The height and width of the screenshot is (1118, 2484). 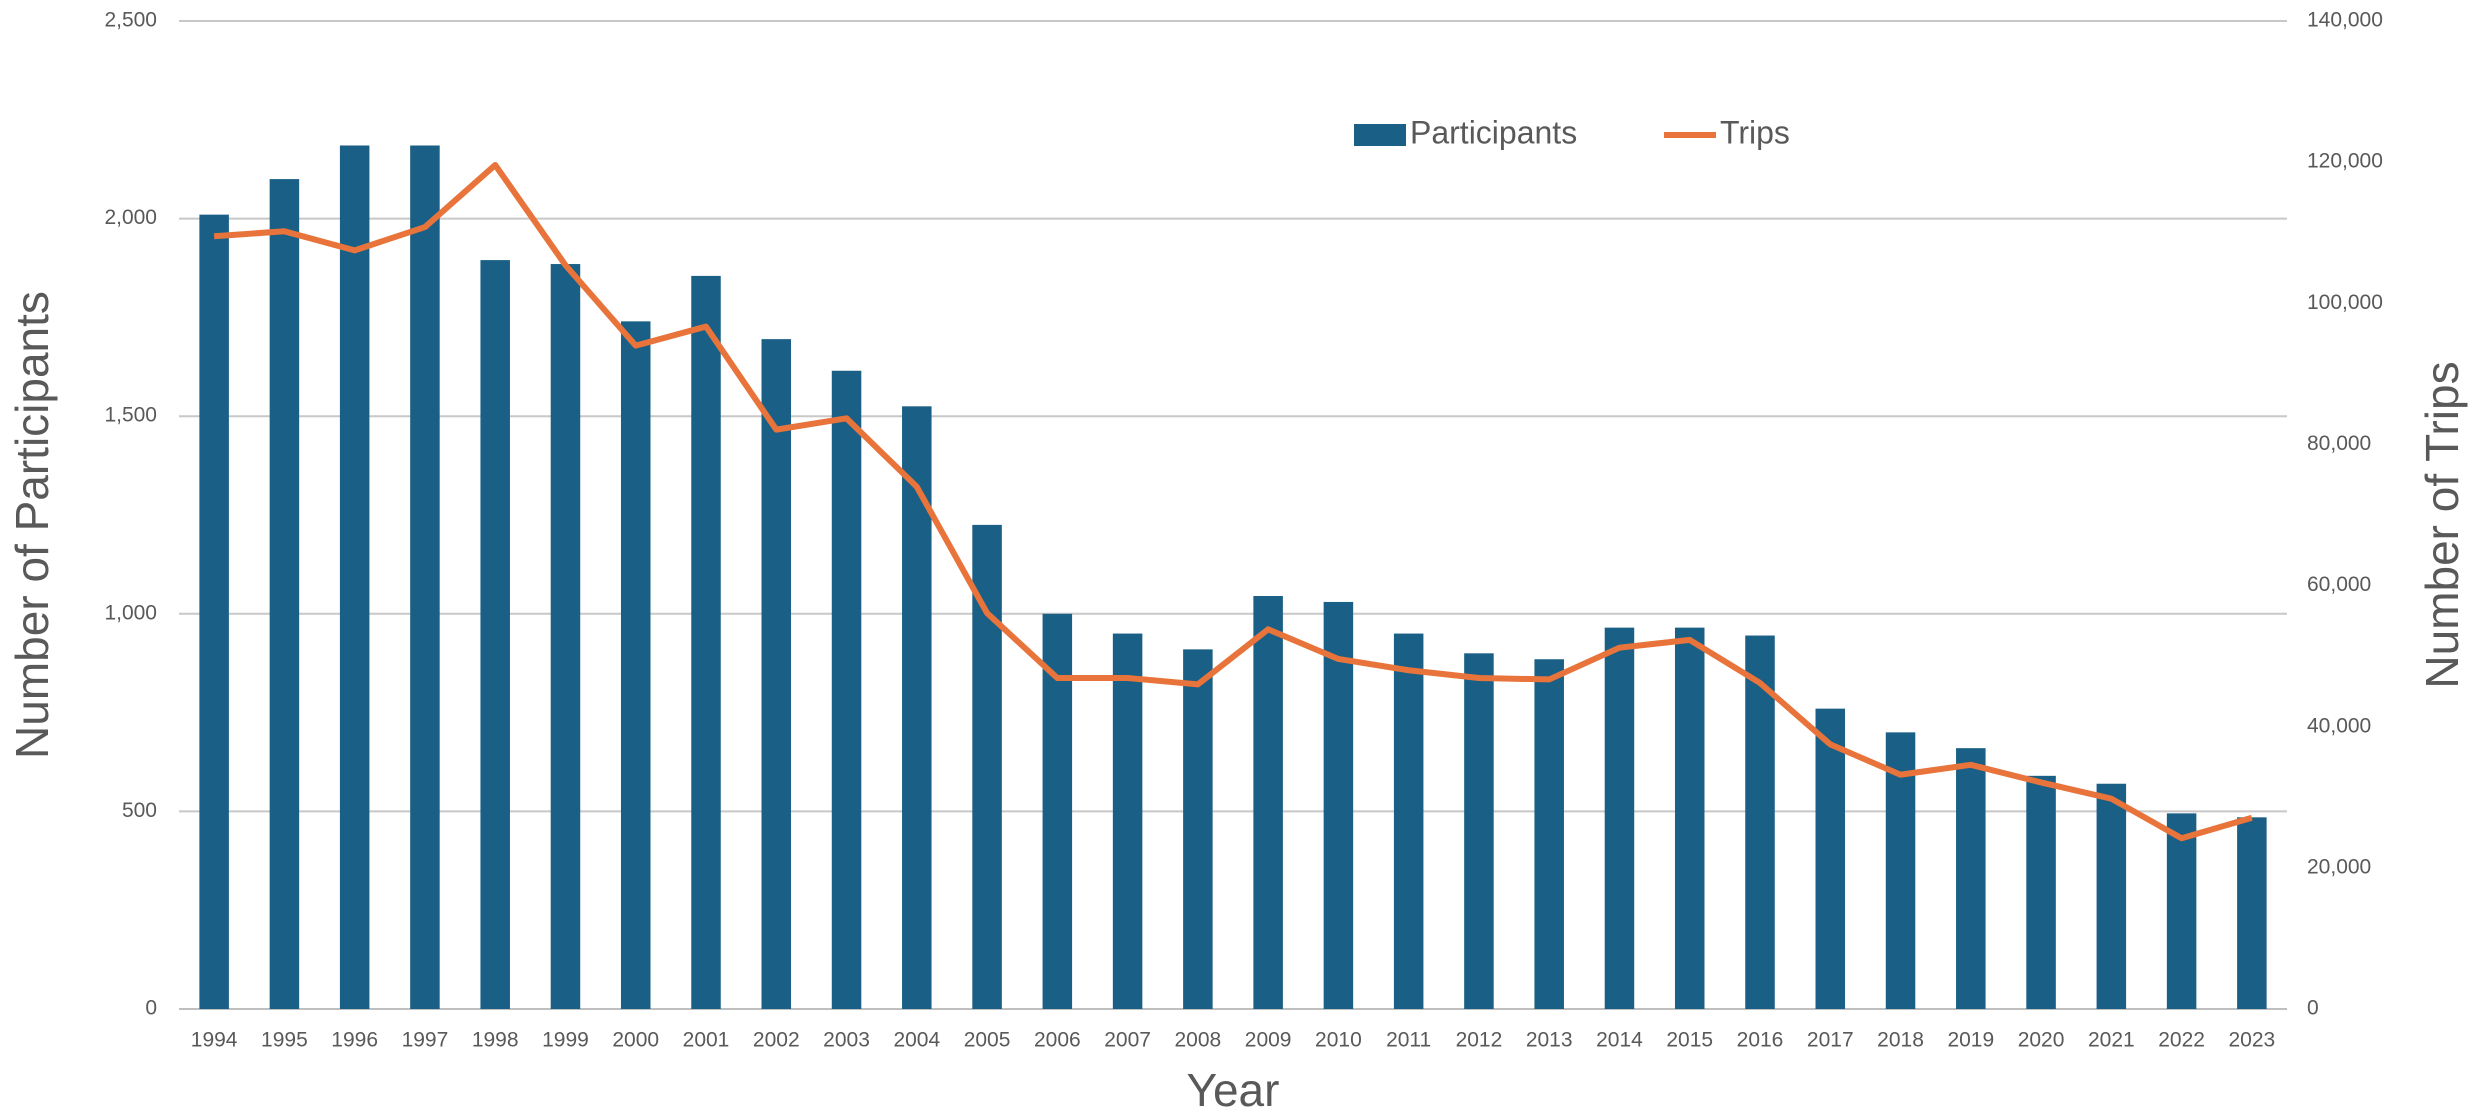 What do you see at coordinates (1689, 1040) in the screenshot?
I see `x-tick-label: 2015` at bounding box center [1689, 1040].